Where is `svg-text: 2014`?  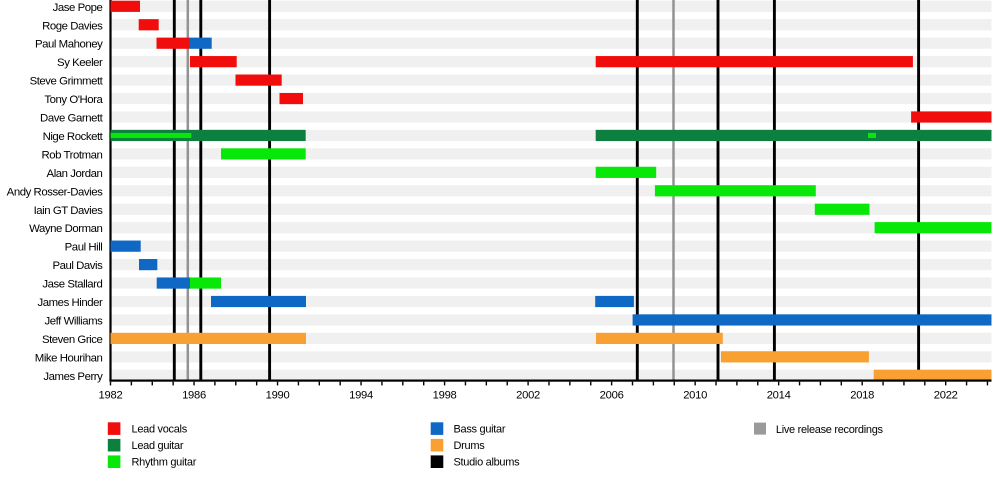
svg-text: 2014 is located at coordinates (779, 396).